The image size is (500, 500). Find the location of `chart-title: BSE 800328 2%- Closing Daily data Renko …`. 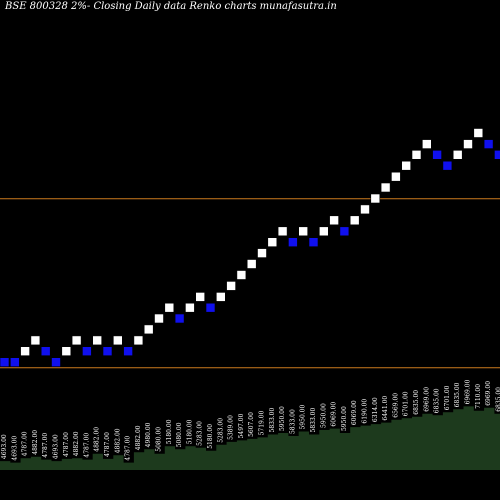

chart-title: BSE 800328 2%- Closing Daily data Renko … is located at coordinates (171, 6).